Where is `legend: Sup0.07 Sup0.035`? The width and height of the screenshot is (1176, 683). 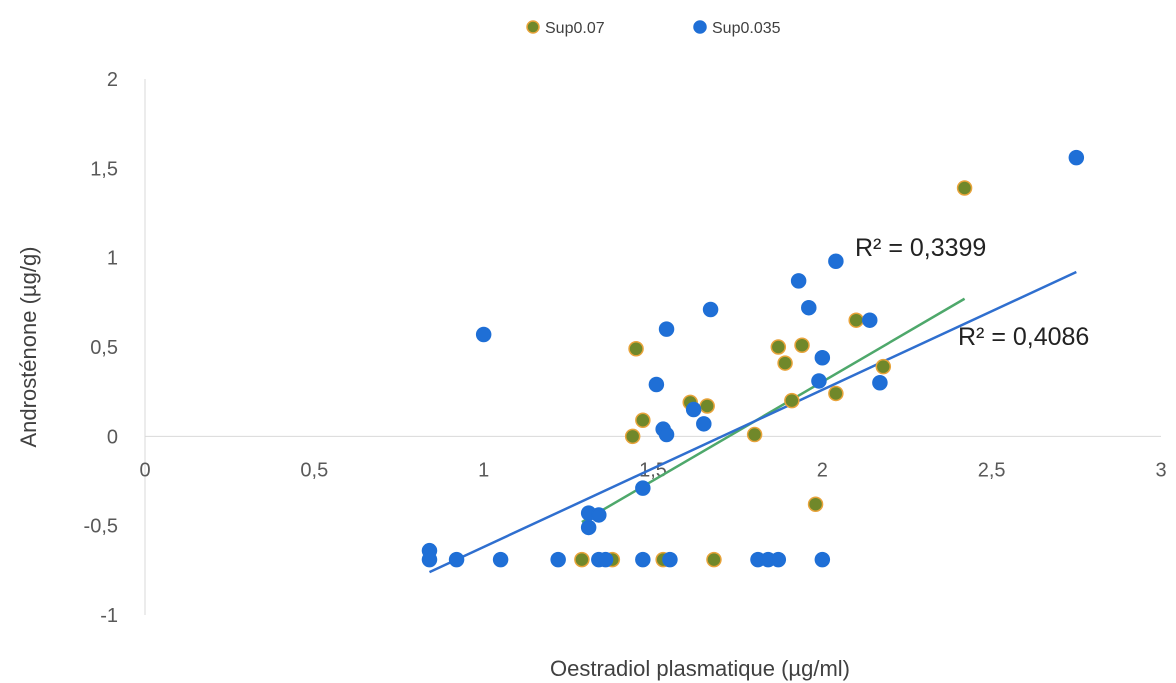
legend: Sup0.07 Sup0.035 is located at coordinates (653, 28).